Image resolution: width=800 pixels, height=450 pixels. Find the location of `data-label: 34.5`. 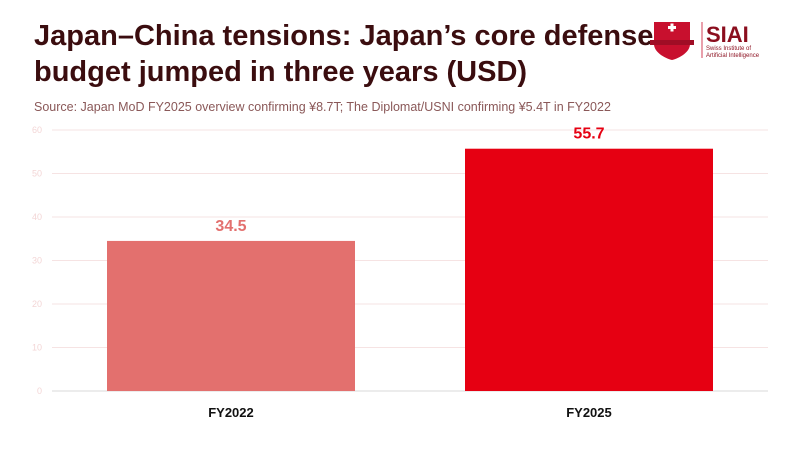

data-label: 34.5 is located at coordinates (230, 226).